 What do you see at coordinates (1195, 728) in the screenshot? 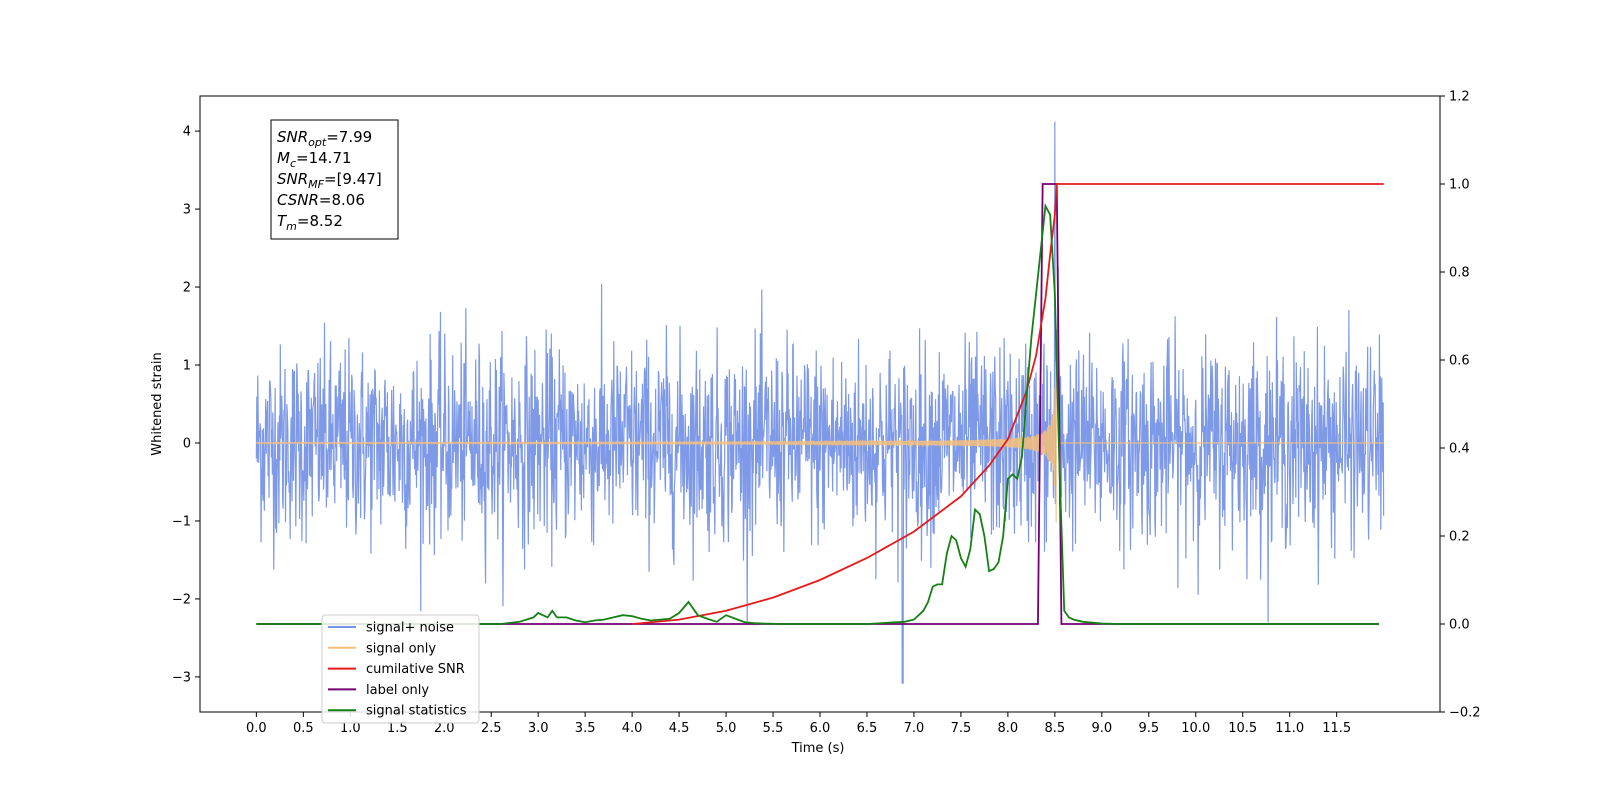
I see `x-tick-label: 10.0` at bounding box center [1195, 728].